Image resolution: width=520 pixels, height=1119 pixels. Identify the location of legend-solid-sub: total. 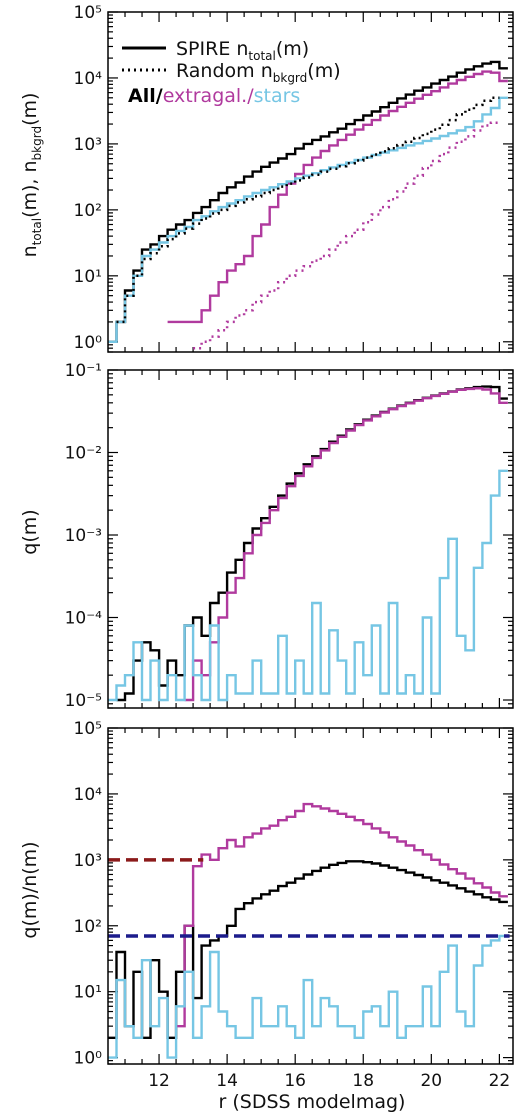
(261, 56).